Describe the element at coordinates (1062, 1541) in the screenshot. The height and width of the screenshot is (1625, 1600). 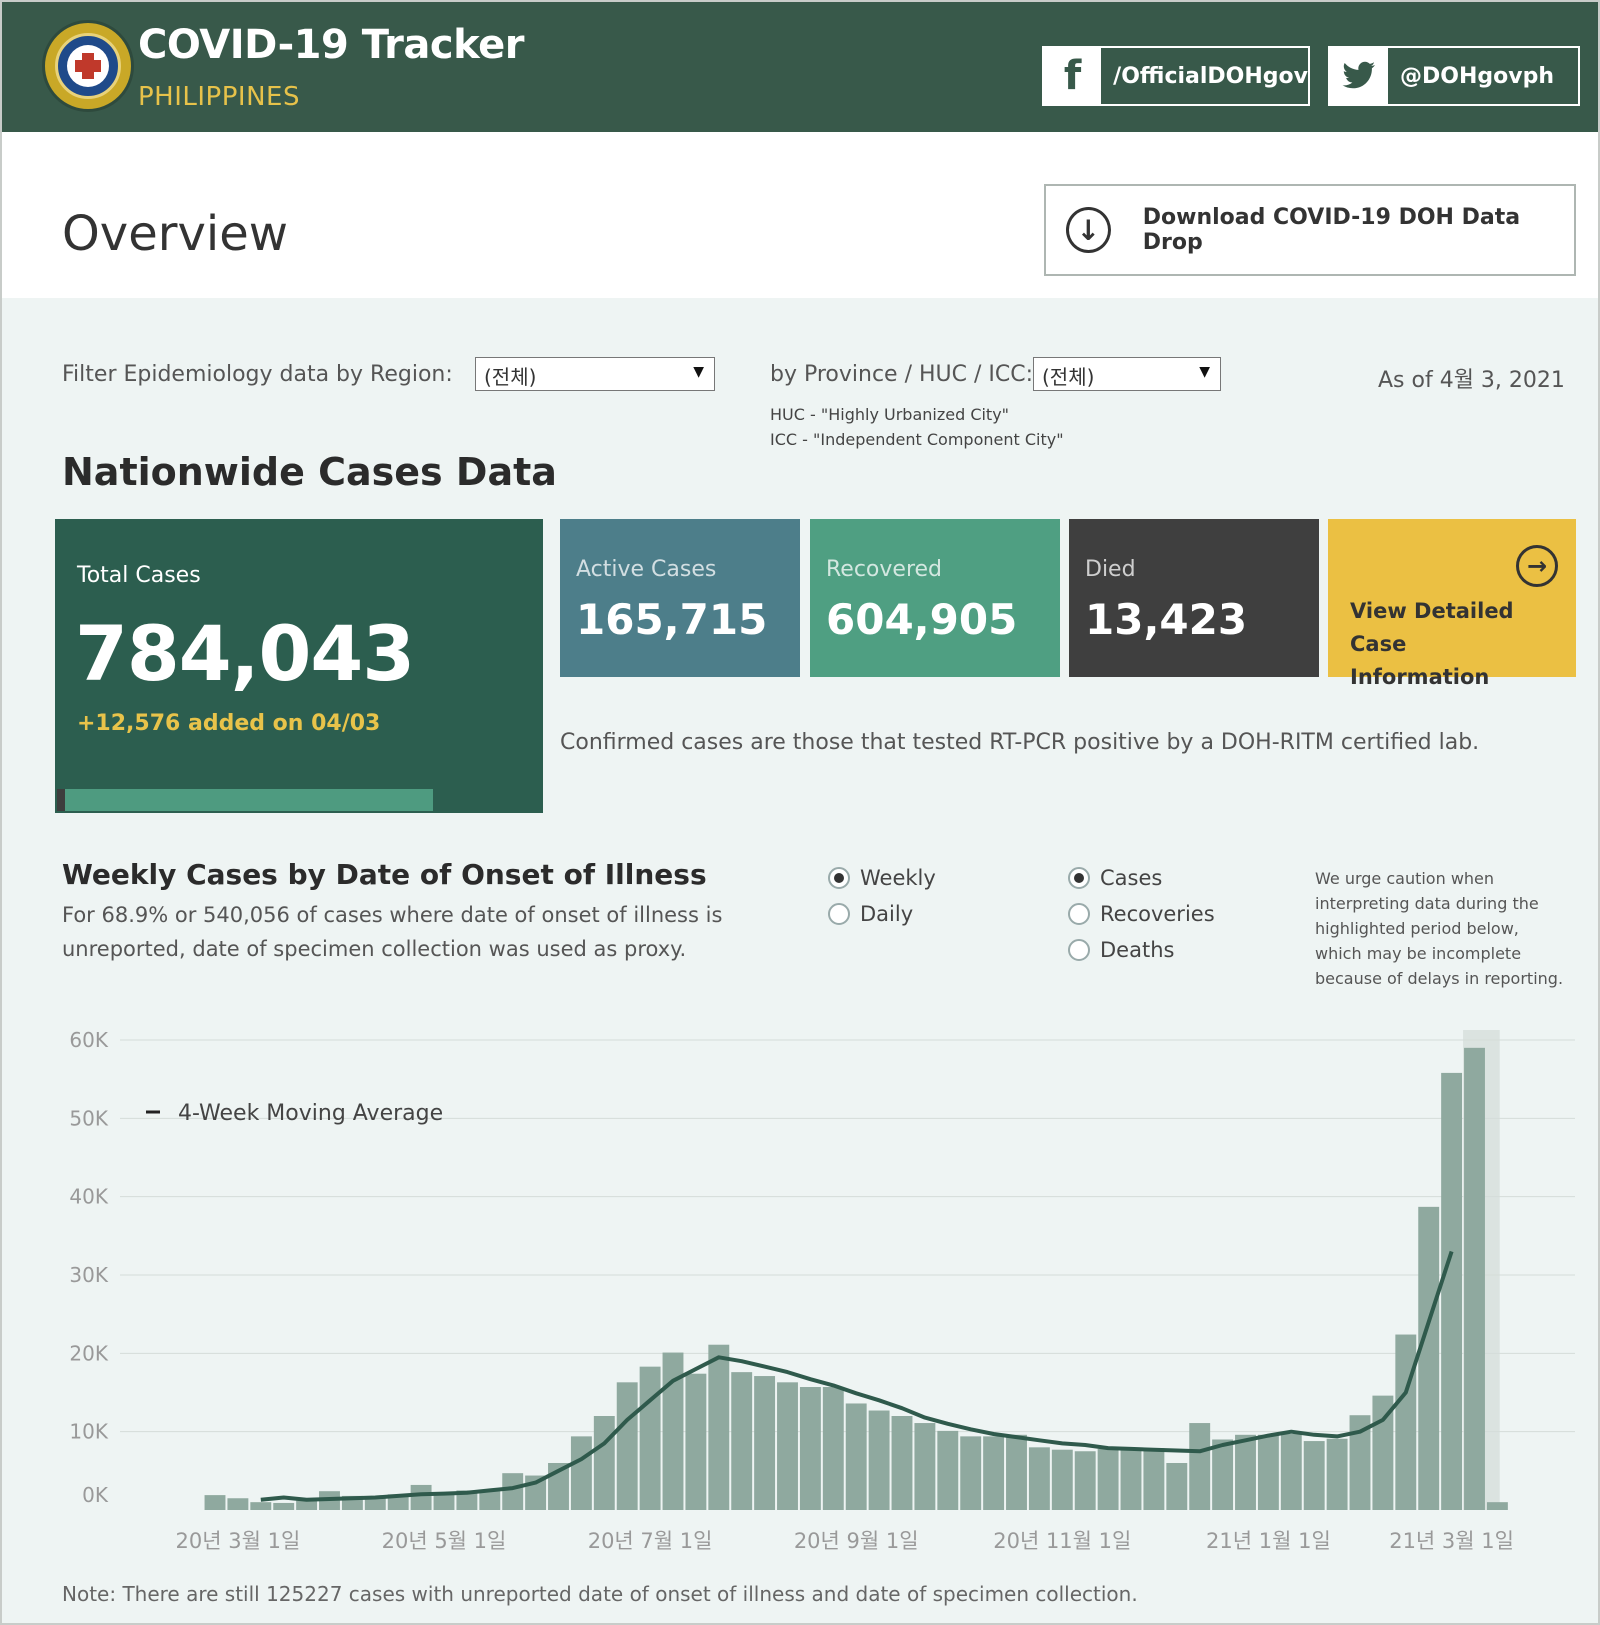
I see `x-tick-label: 20년 11월 1일` at that location.